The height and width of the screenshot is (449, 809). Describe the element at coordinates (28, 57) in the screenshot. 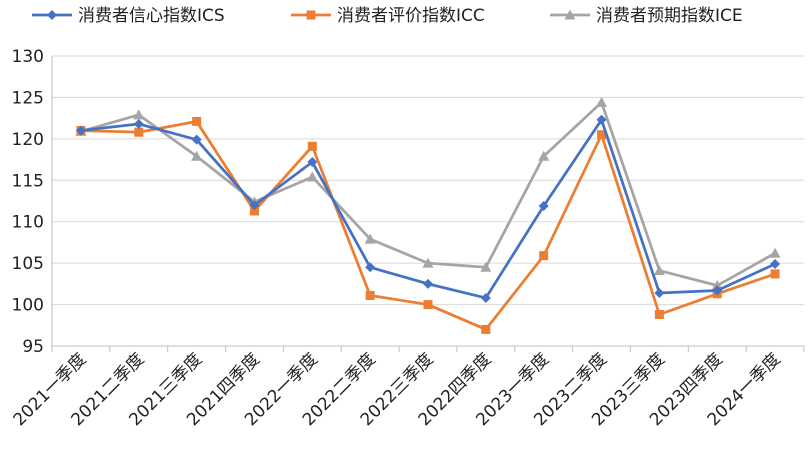

I see `y-tick-label: 130` at that location.